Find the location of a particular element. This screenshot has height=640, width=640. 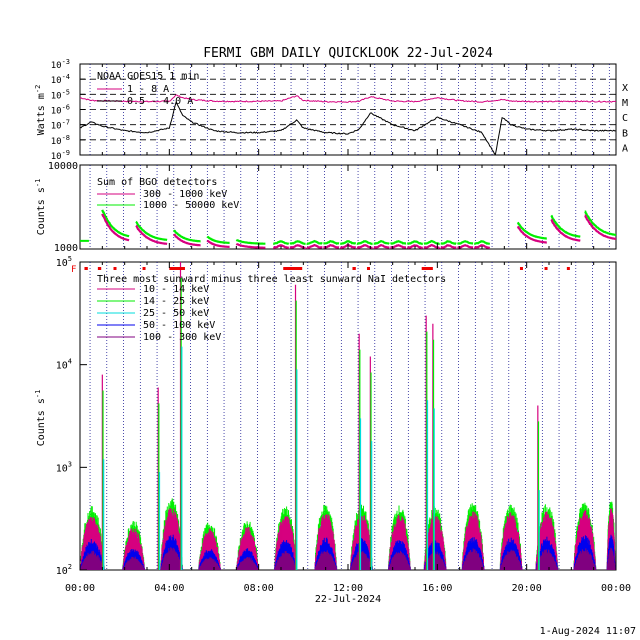

nai-ytick-label: 10³ is located at coordinates (64, 467).